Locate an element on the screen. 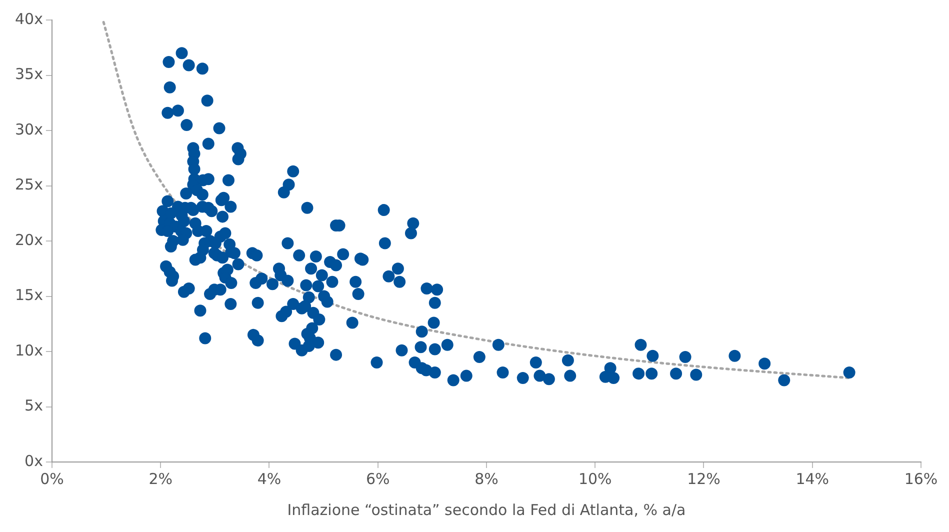  y-tick-label: 30x is located at coordinates (29, 129).